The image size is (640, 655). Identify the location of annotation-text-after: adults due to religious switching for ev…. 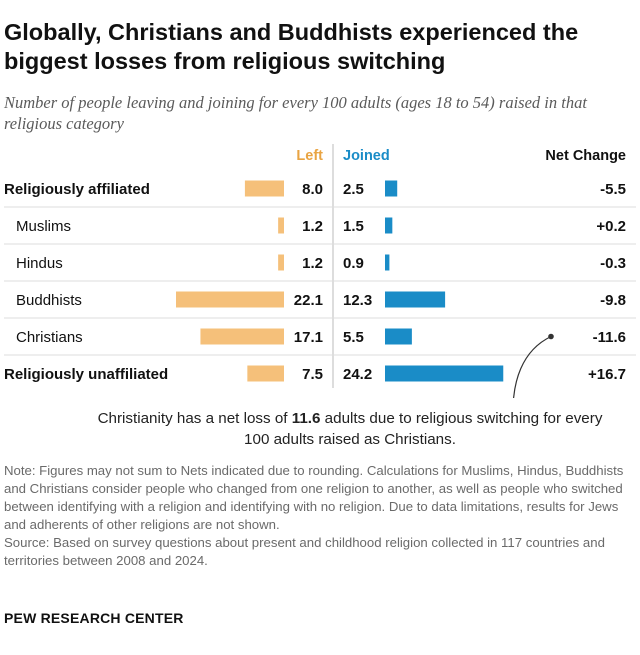
(423, 429).